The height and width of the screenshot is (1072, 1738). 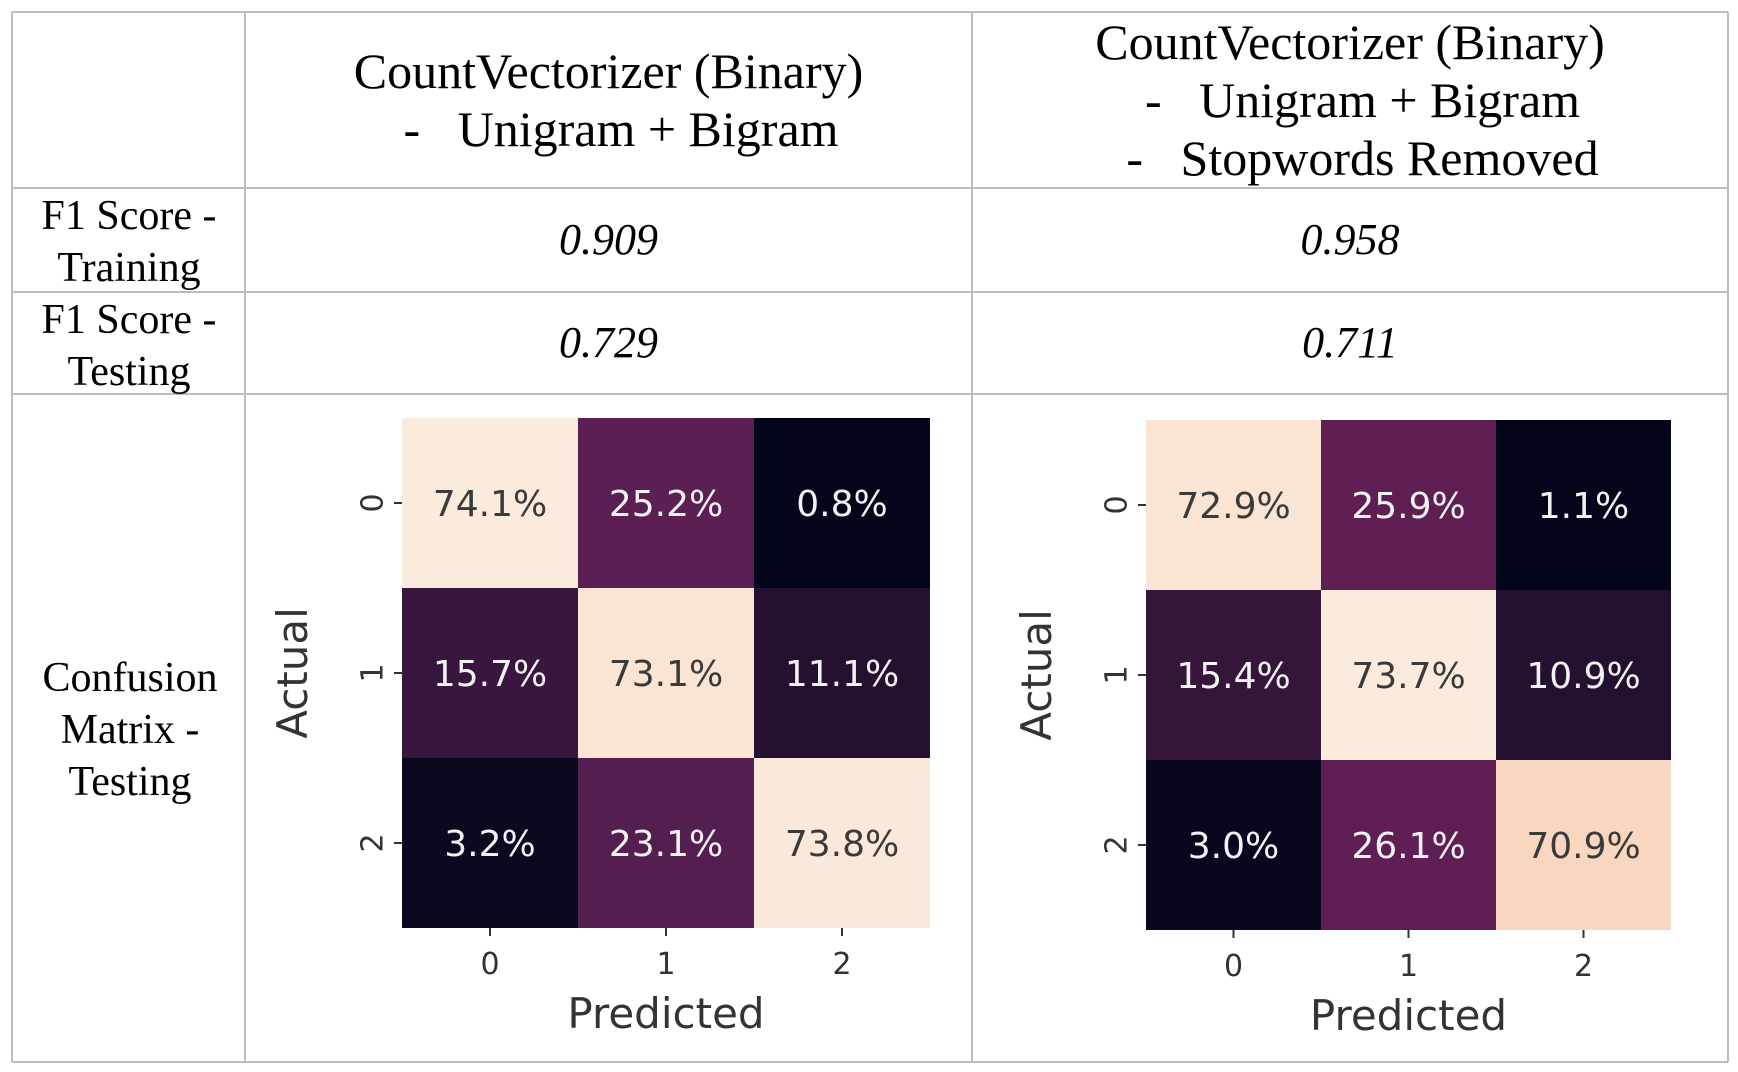 I want to click on heatmap-cell-label-2-1: 23.1%, so click(x=666, y=844).